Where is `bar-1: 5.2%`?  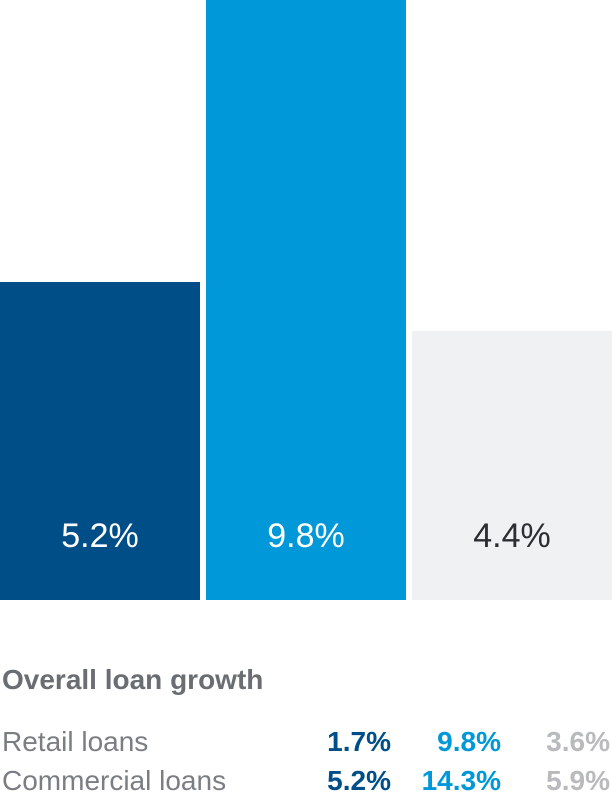 bar-1: 5.2% is located at coordinates (100, 440).